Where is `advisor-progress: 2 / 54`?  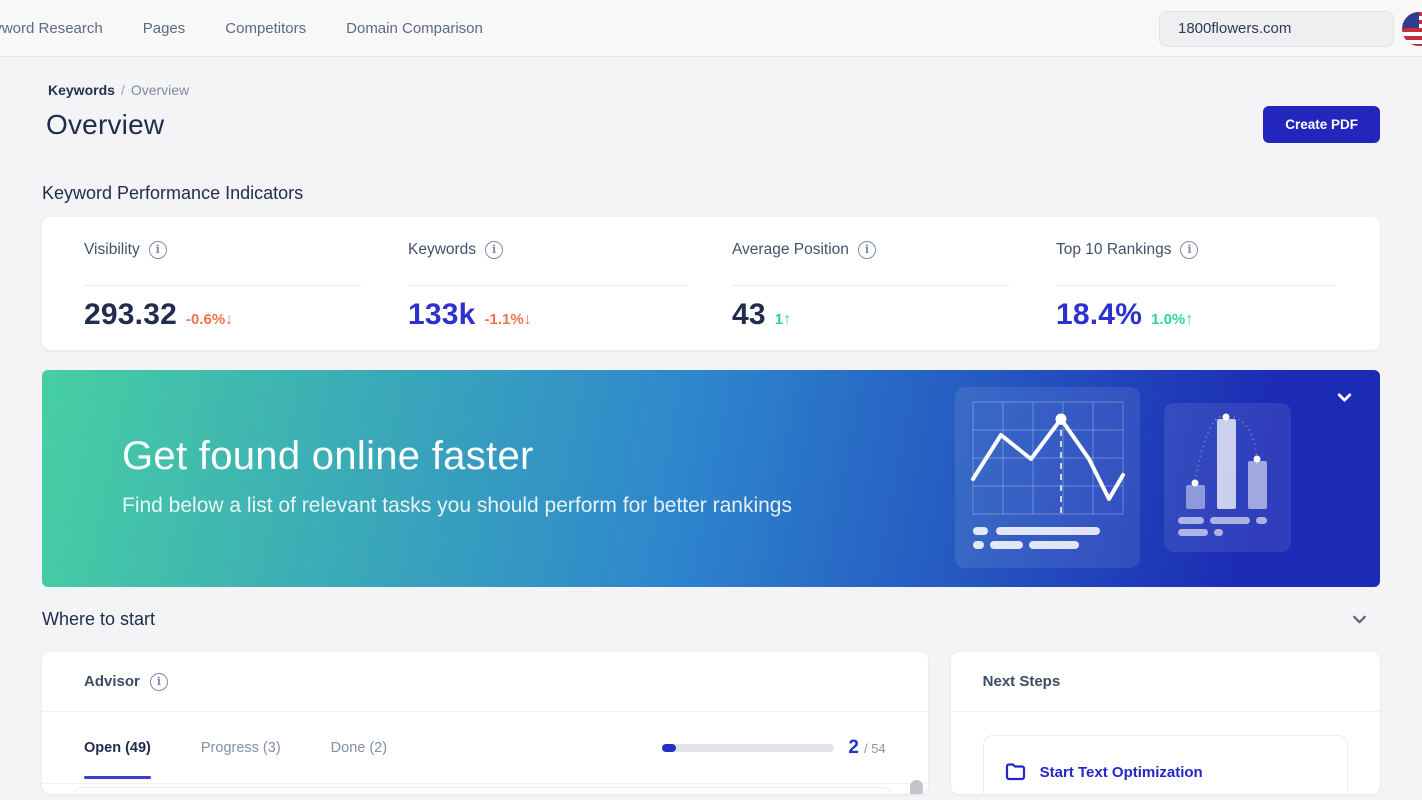 advisor-progress: 2 / 54 is located at coordinates (774, 747).